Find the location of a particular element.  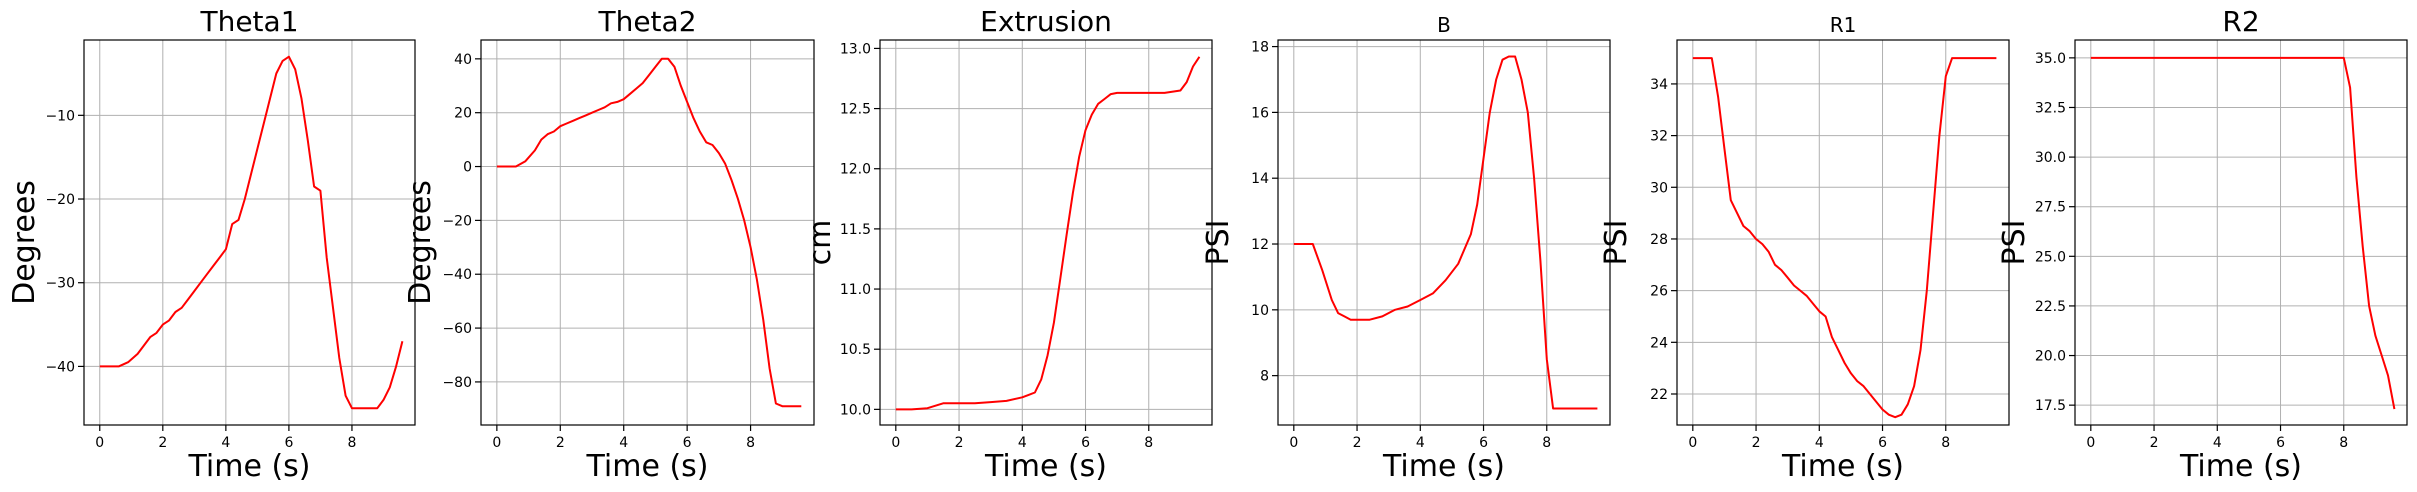

chart-title: Theta2 is located at coordinates (646, 21).